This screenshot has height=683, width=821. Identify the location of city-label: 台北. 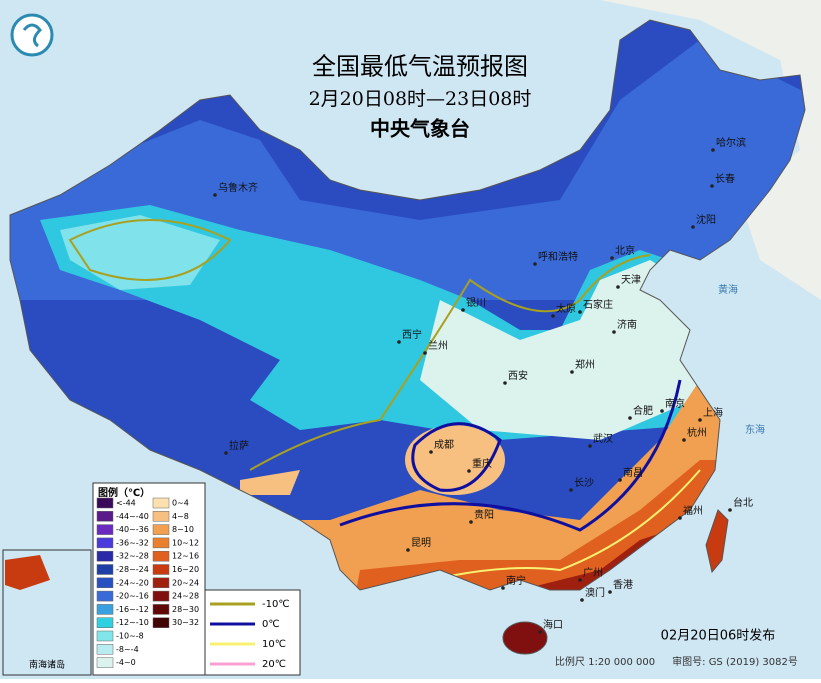
(743, 502).